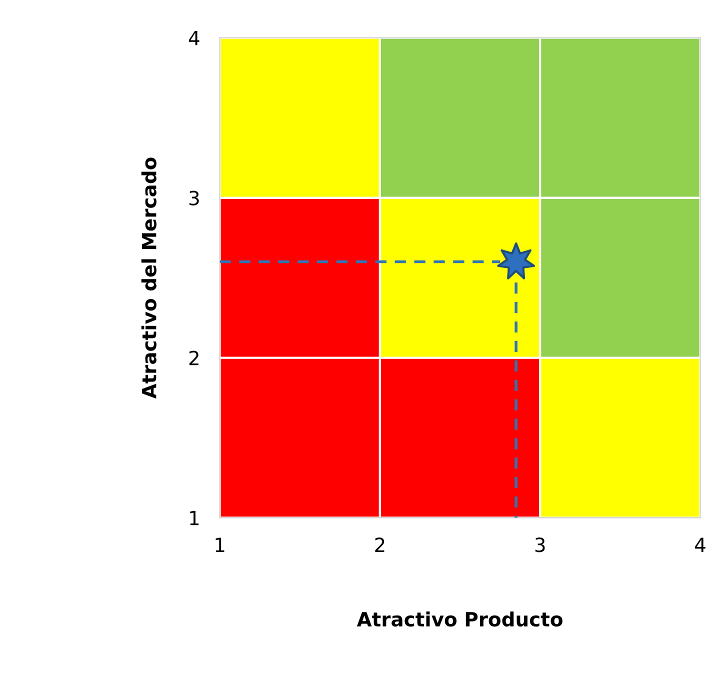 The width and height of the screenshot is (716, 675). I want to click on x-tick-label: 4, so click(700, 545).